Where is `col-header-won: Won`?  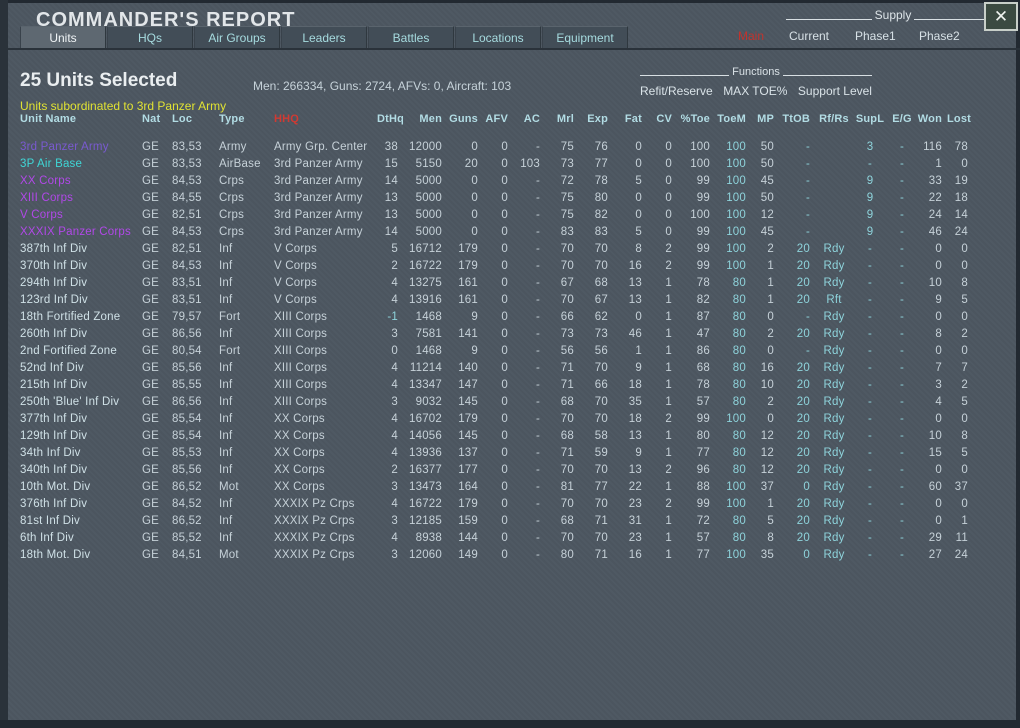
col-header-won: Won is located at coordinates (929, 119).